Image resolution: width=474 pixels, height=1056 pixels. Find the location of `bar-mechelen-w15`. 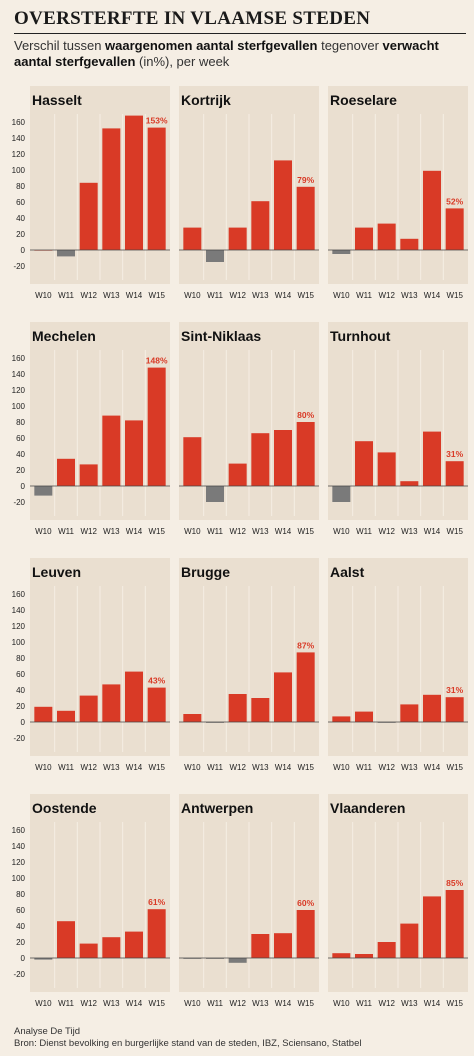

bar-mechelen-w15 is located at coordinates (156, 426).